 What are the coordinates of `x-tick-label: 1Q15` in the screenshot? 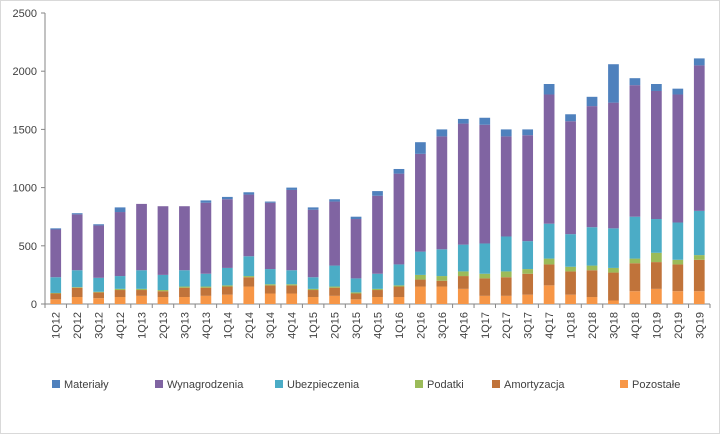 It's located at (314, 325).